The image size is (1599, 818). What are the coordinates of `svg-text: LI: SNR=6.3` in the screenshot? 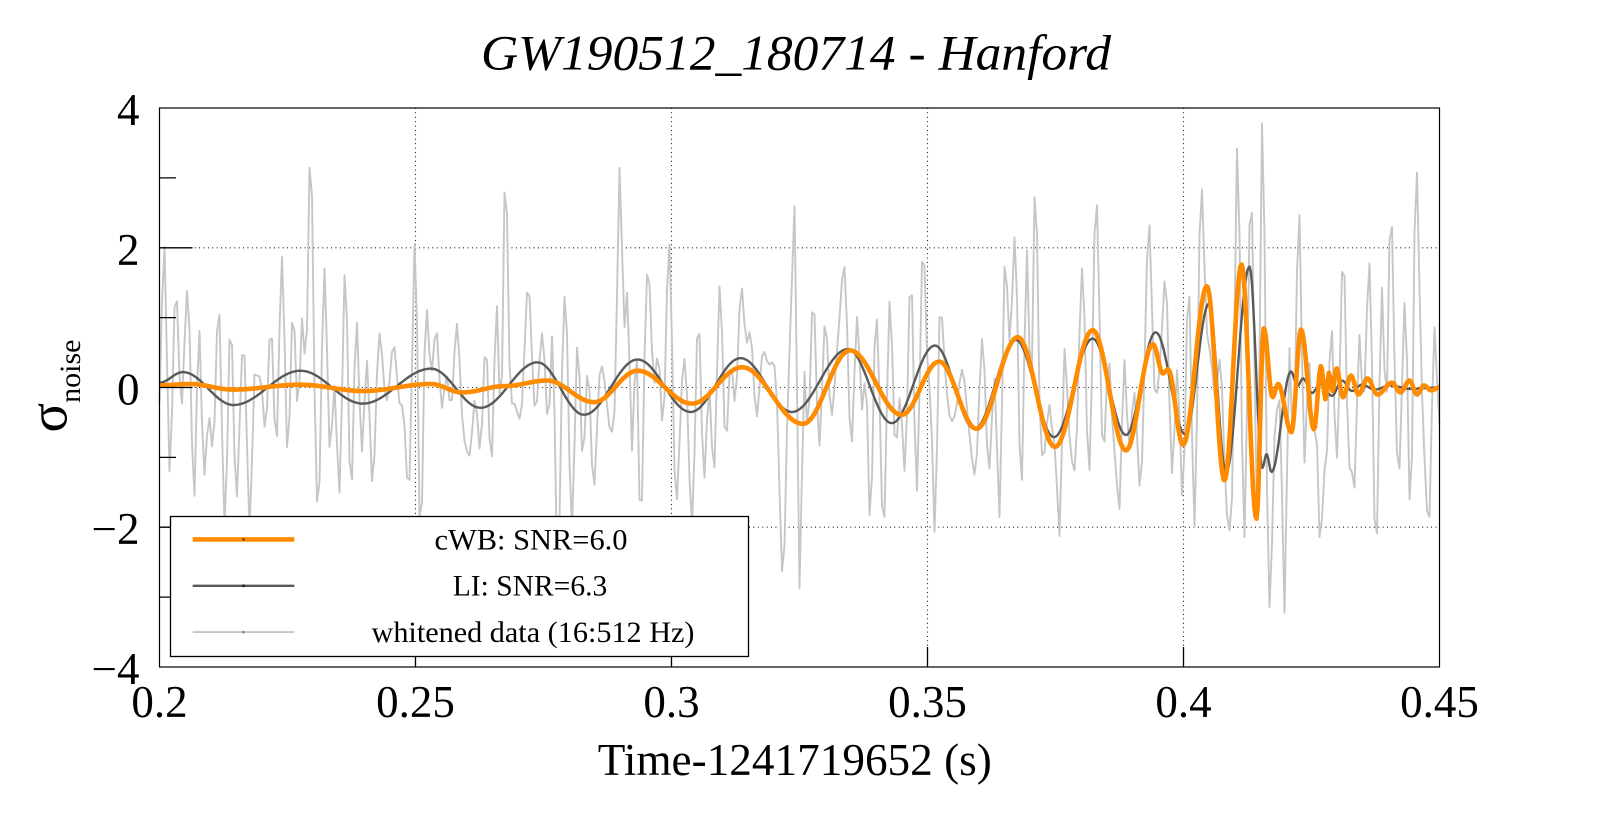 It's located at (530, 586).